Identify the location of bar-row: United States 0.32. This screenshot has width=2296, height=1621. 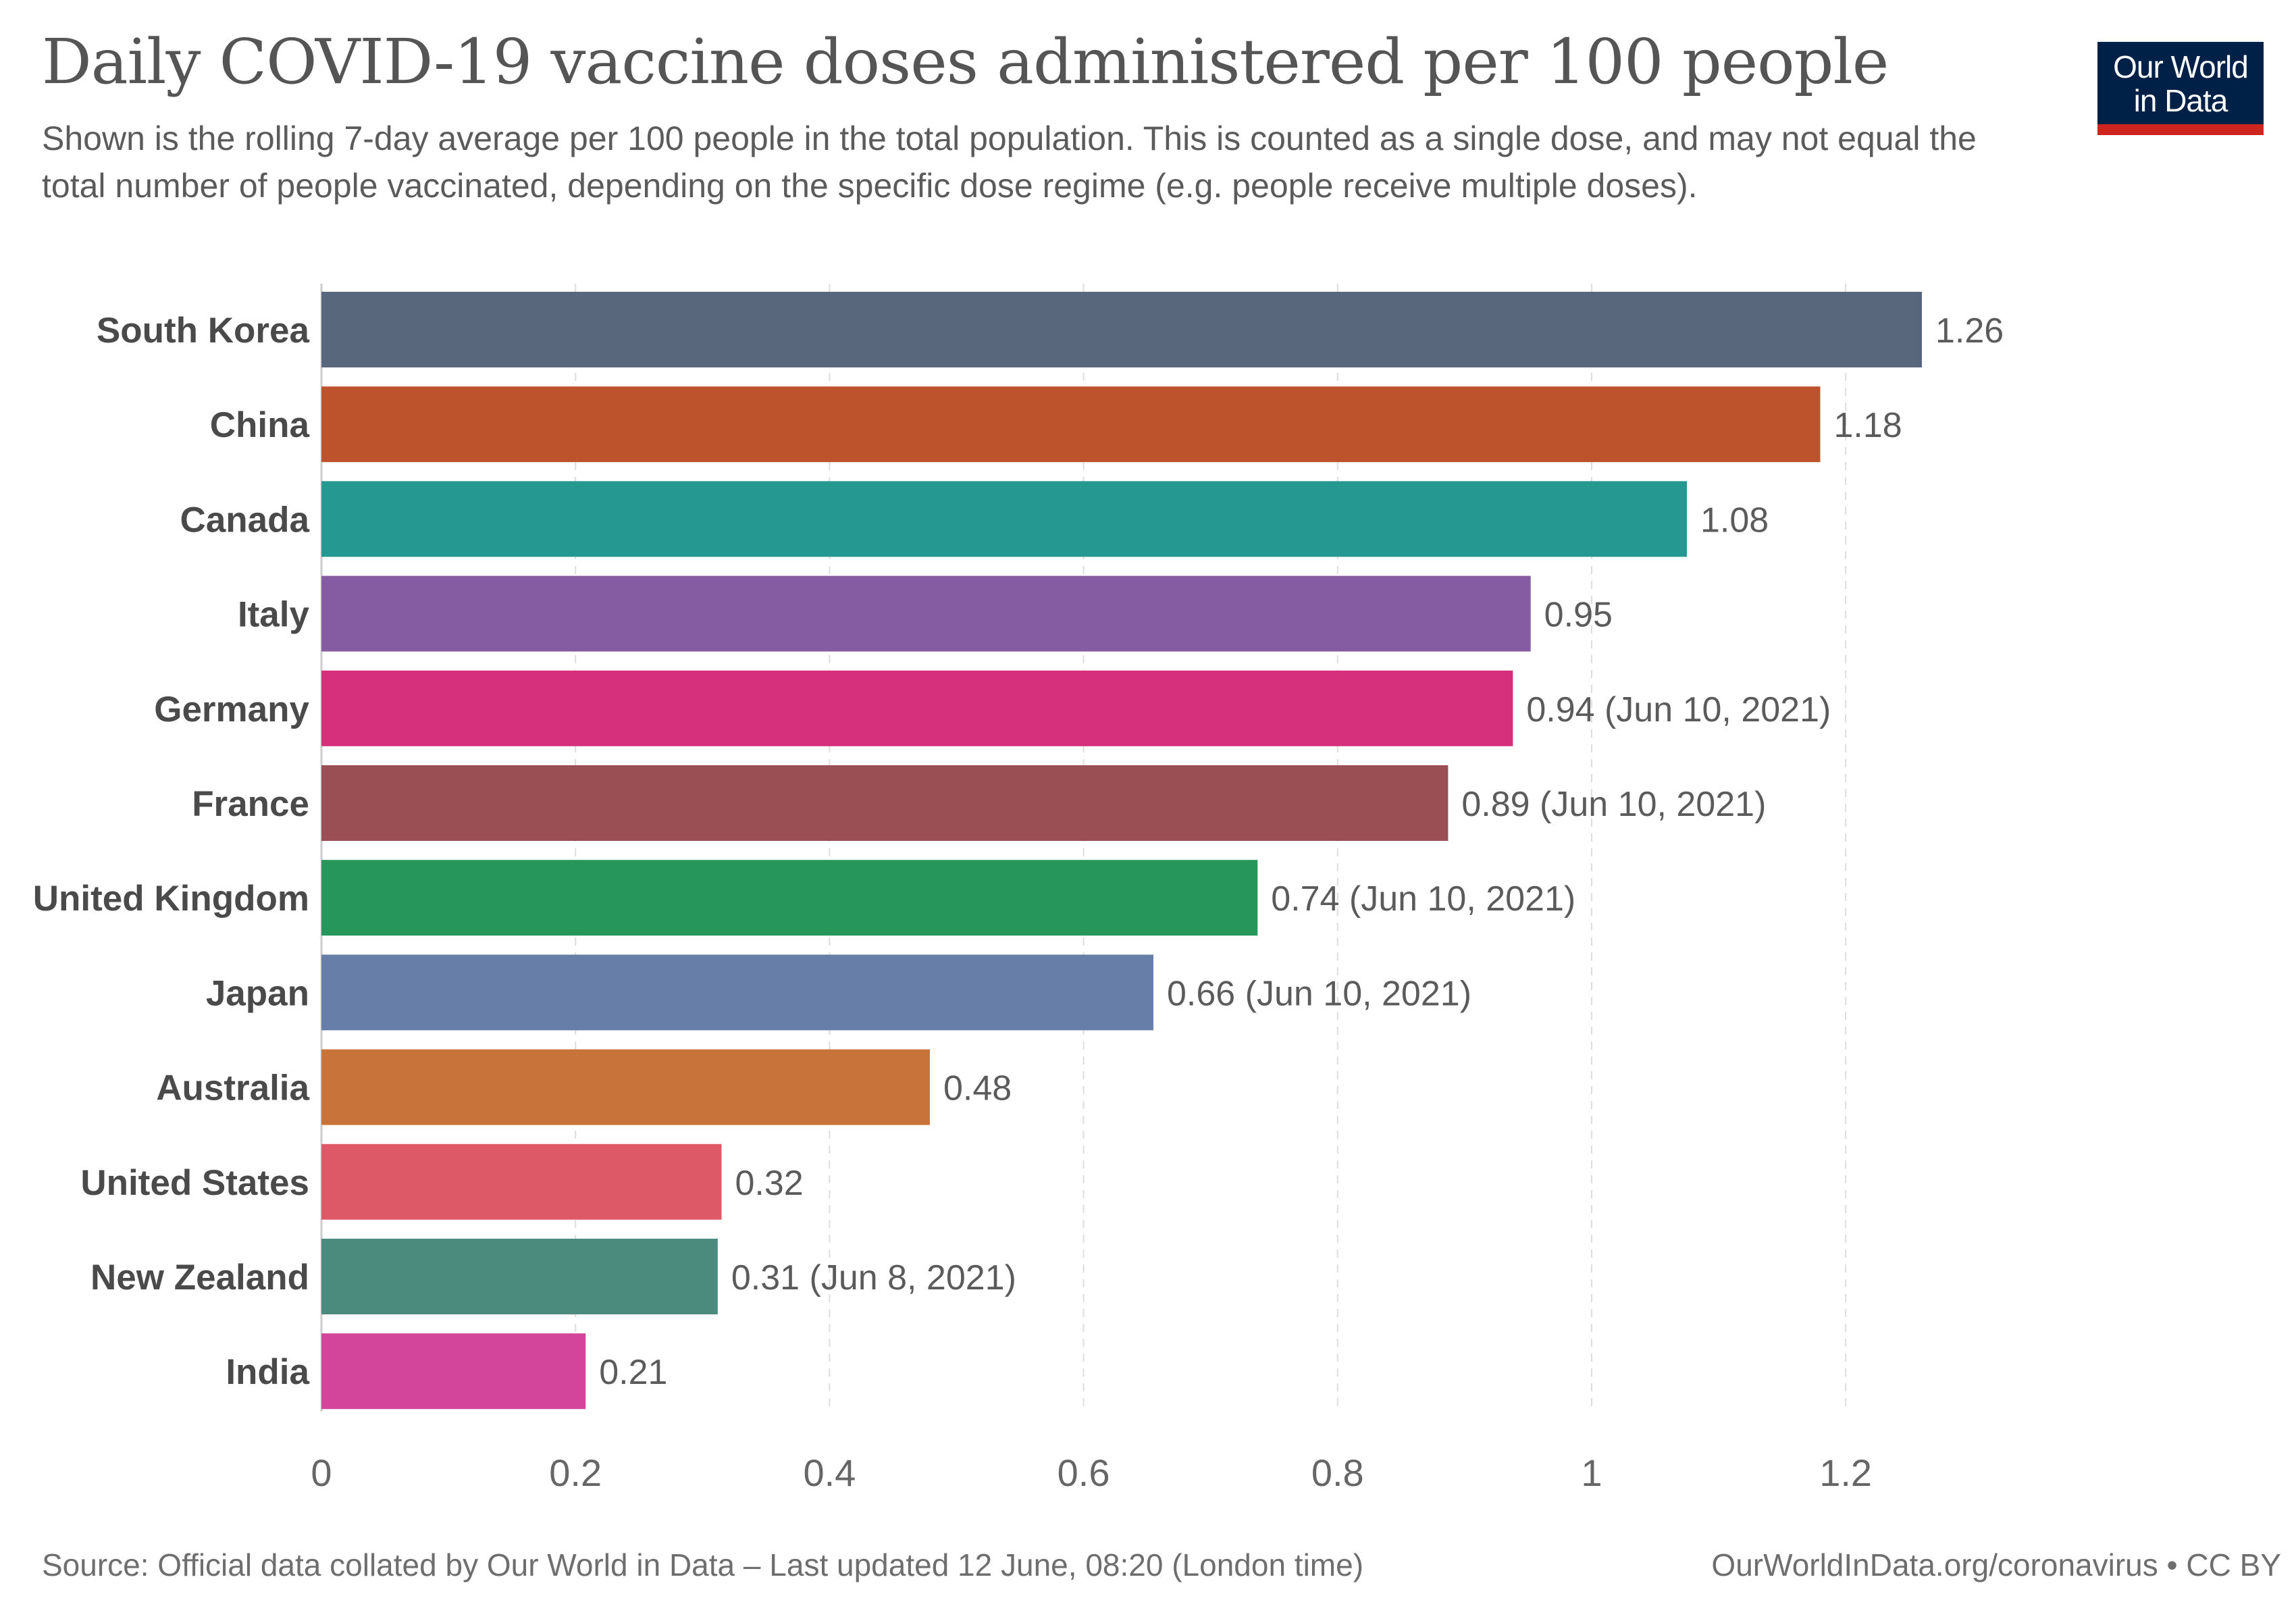
(442, 1181).